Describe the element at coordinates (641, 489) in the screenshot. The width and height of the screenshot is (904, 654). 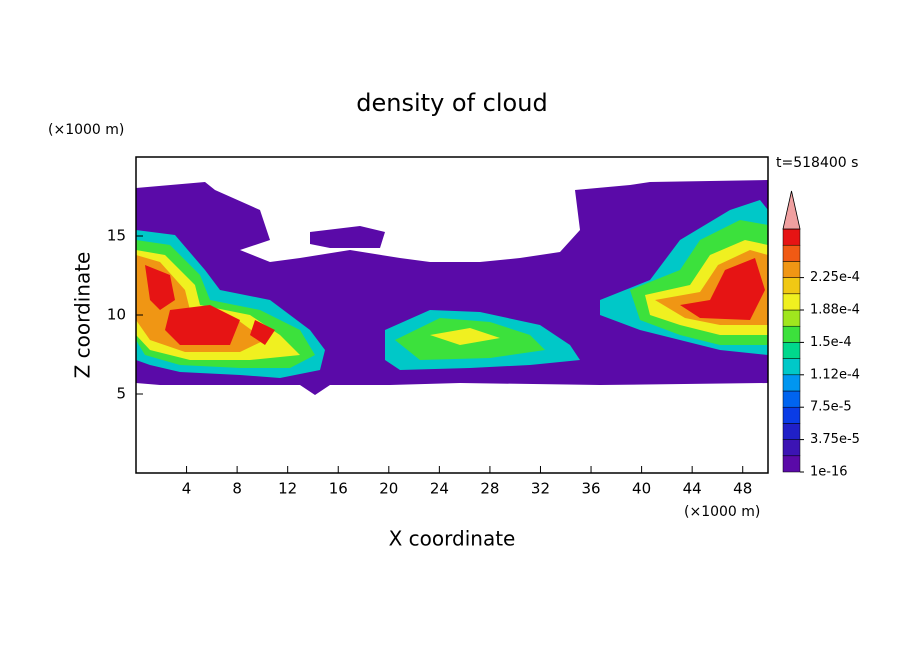
I see `x-tick-label: 40` at that location.